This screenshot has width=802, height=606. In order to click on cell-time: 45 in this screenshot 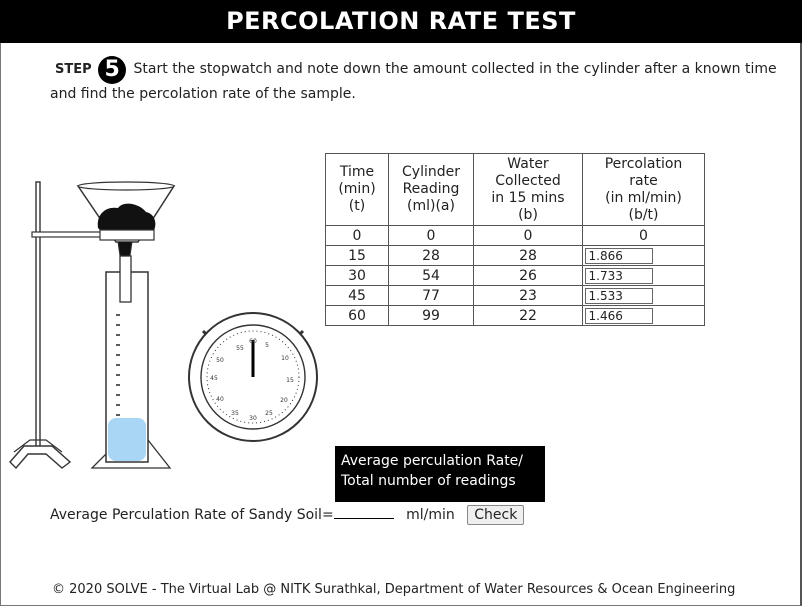, I will do `click(357, 295)`.